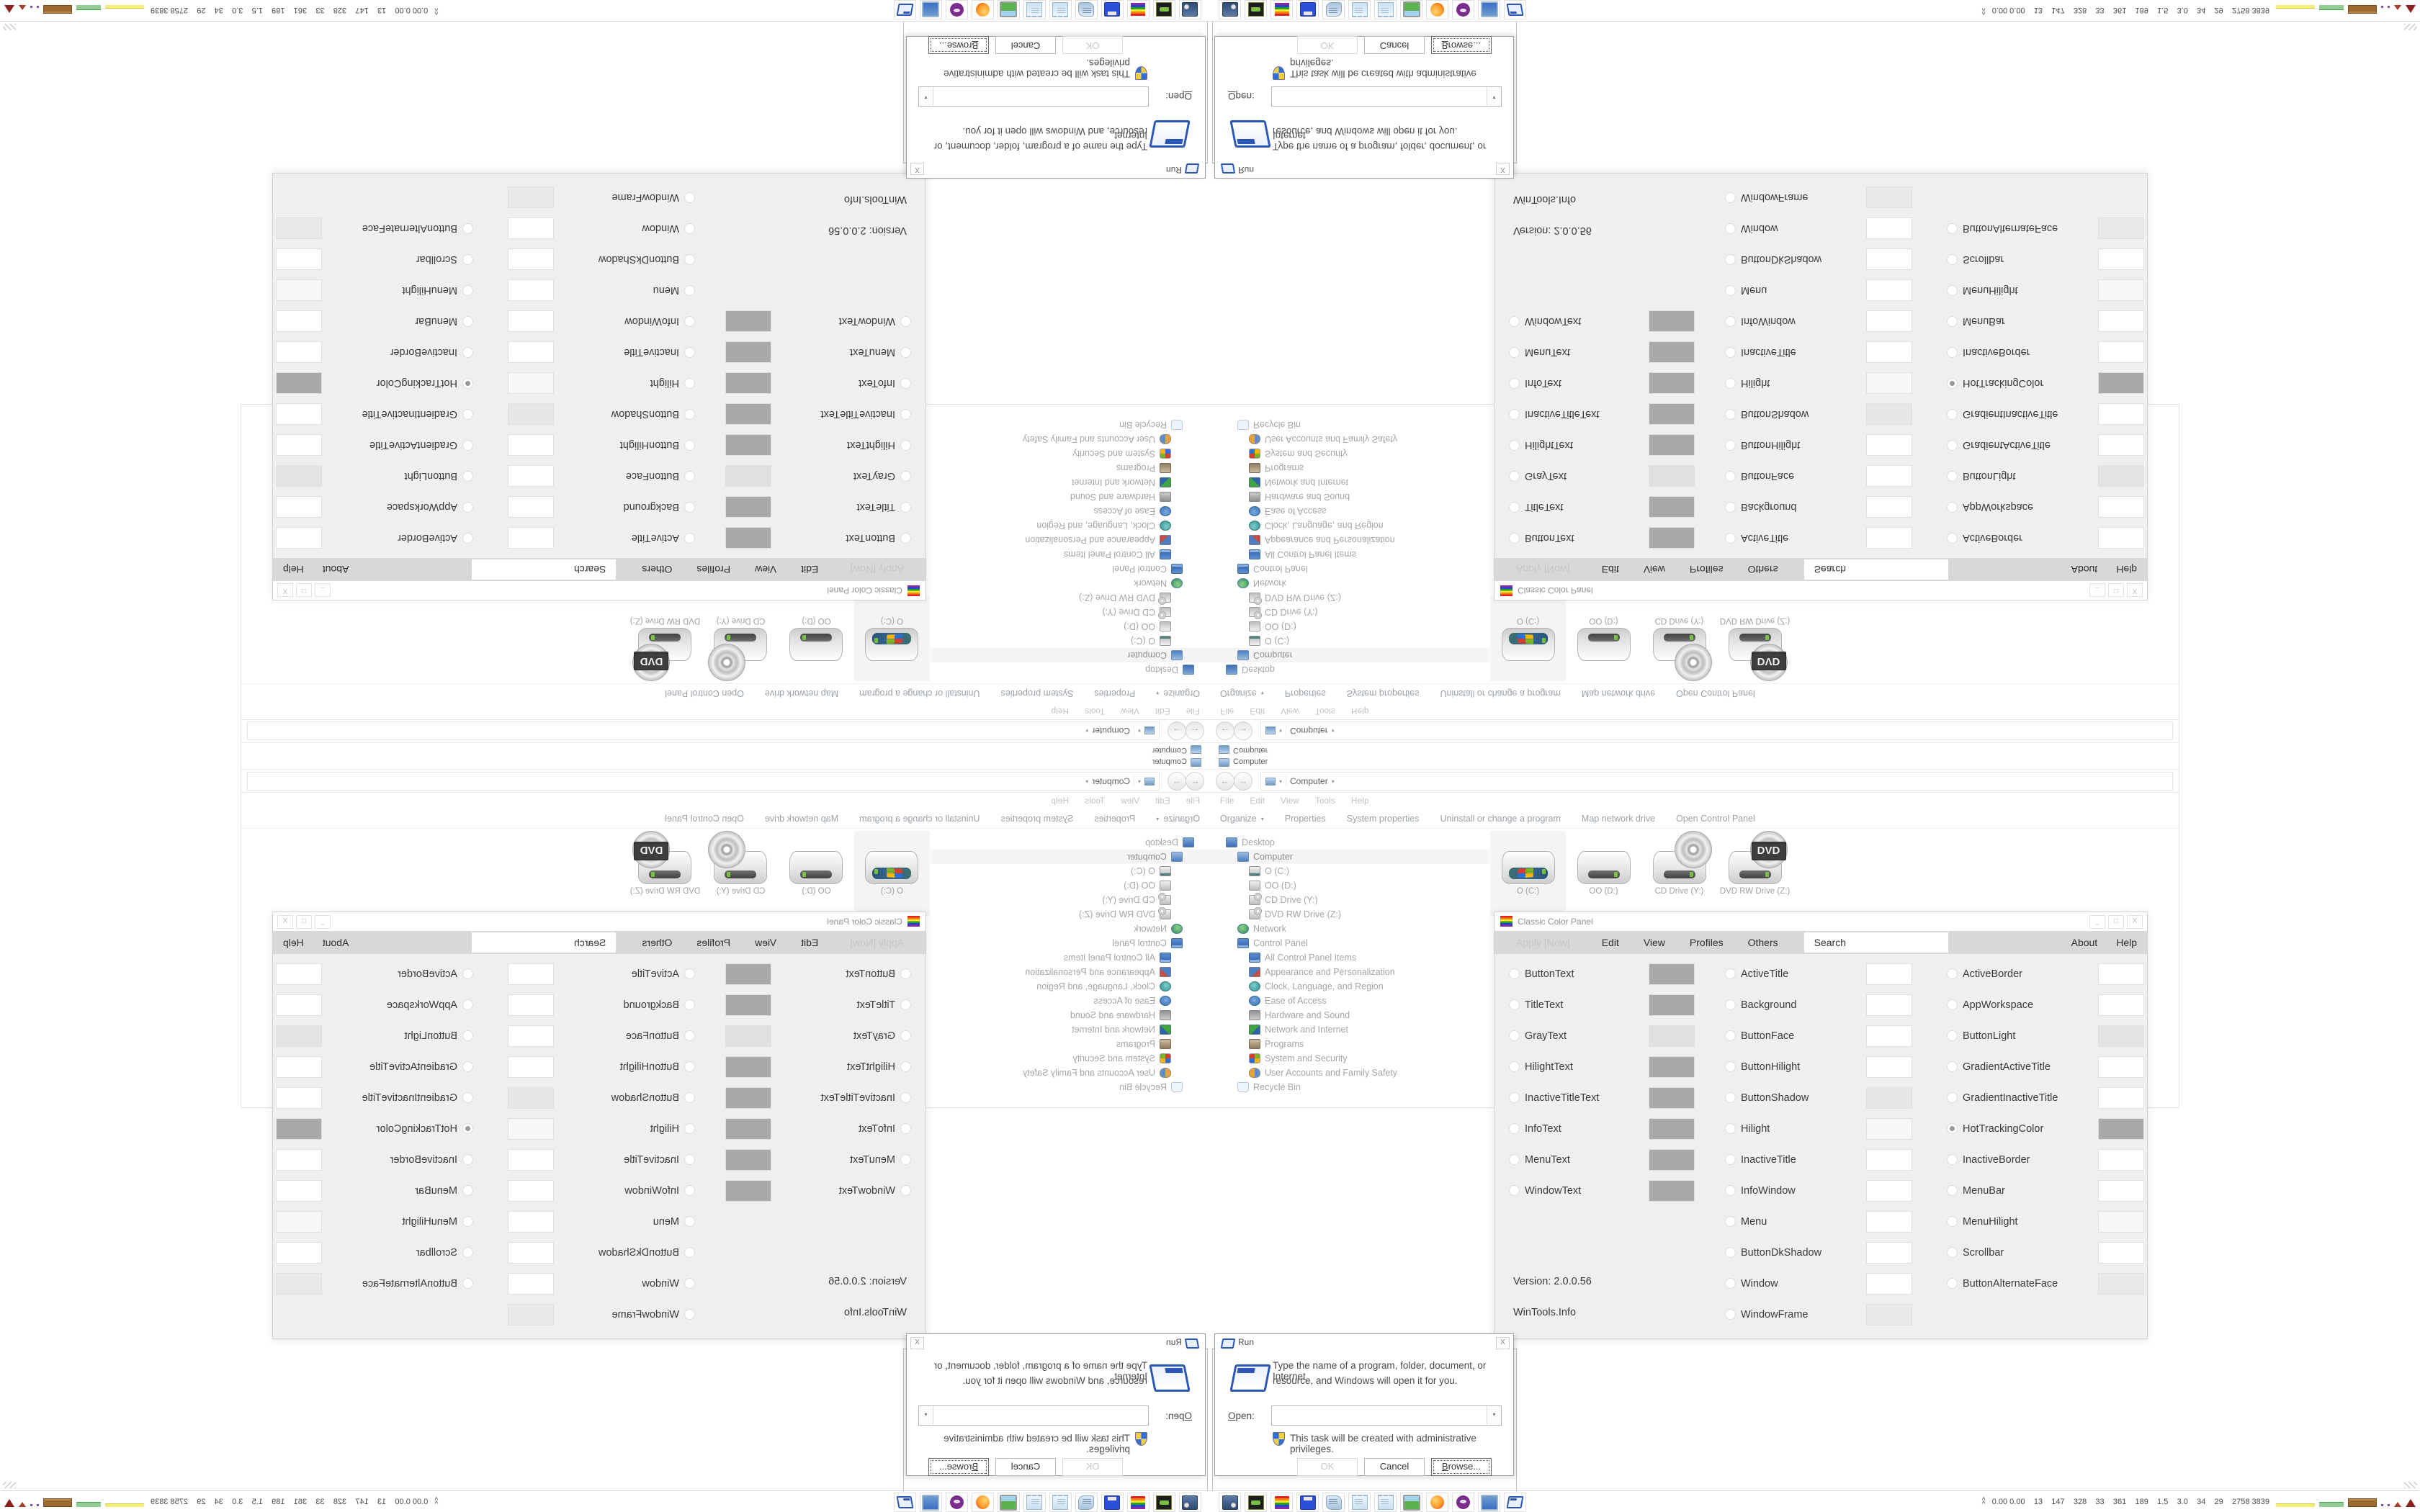 The width and height of the screenshot is (2420, 1512). Describe the element at coordinates (1411, 1502) in the screenshot. I see `wallpaper-settings-icon` at that location.